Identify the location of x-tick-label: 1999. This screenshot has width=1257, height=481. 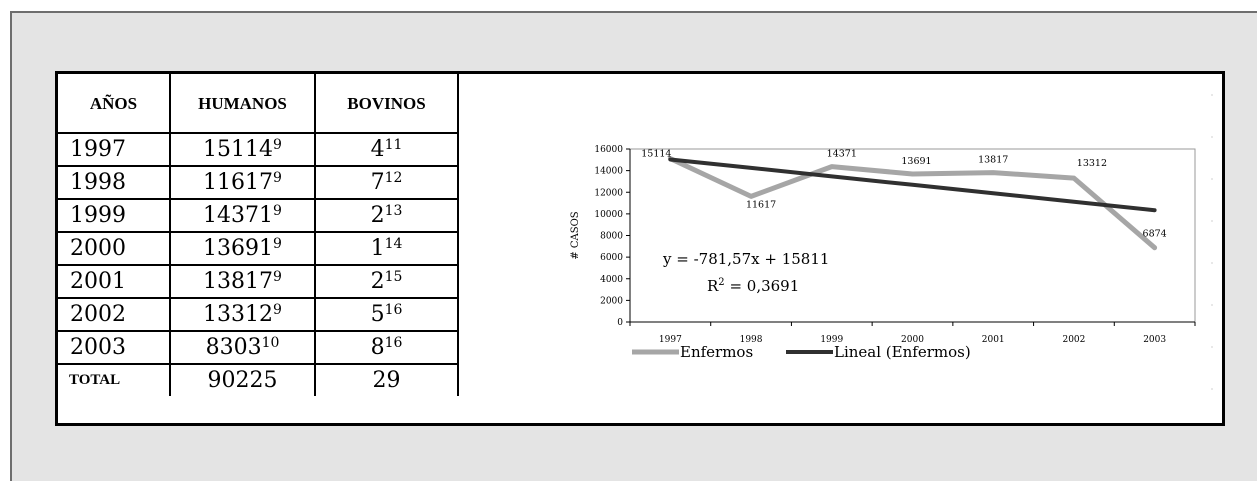
(831, 340).